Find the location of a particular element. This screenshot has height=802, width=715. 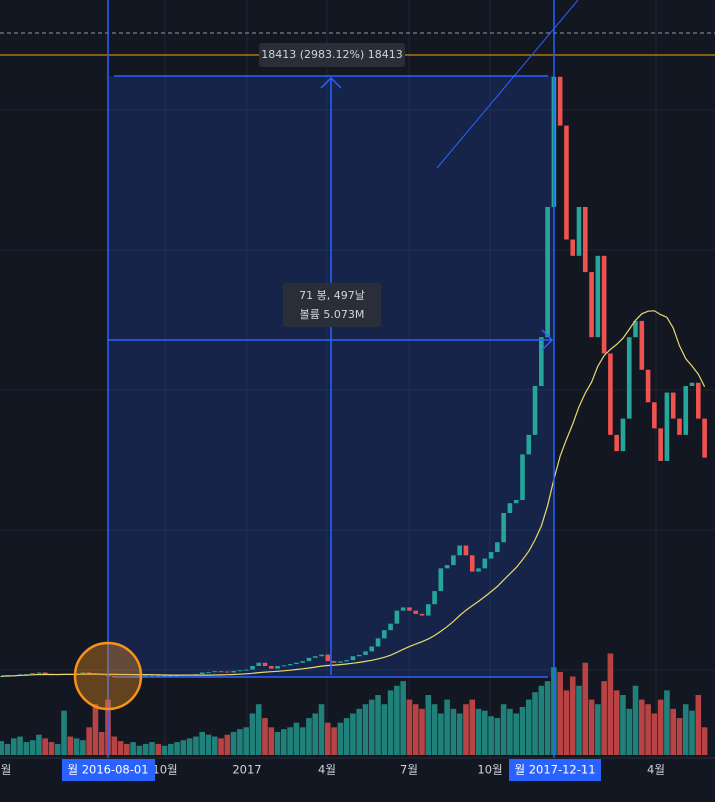

measure-price: 18413 (2983.12%) 18413 is located at coordinates (332, 54).